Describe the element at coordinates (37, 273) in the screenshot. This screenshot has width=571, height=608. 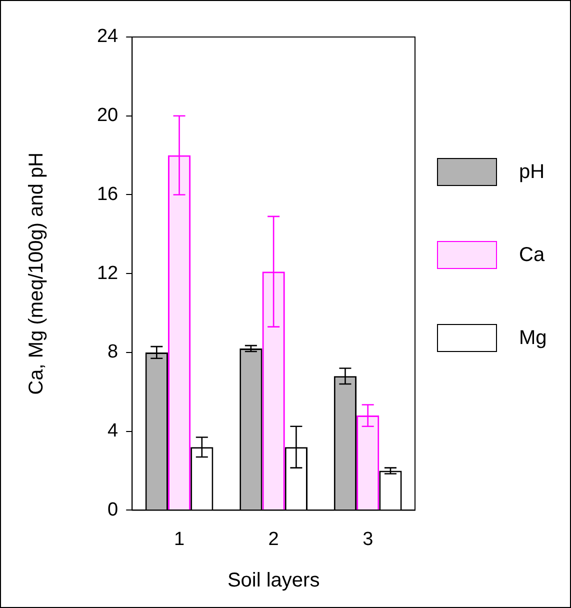
I see `y-axis-title: Ca, Mg (meq/100g) and pH` at that location.